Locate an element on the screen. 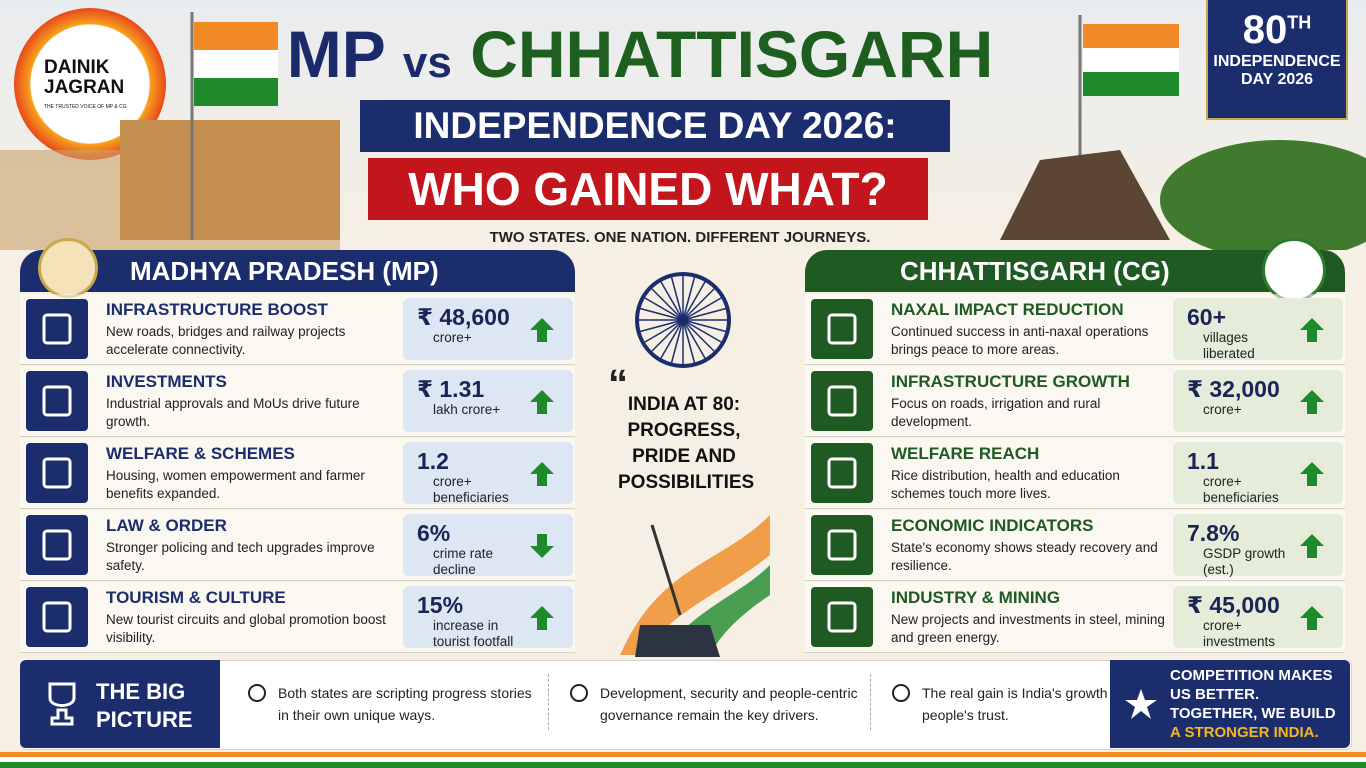  badge: 80TH INDEPENDENCE DAY 2026 is located at coordinates (1277, 60).